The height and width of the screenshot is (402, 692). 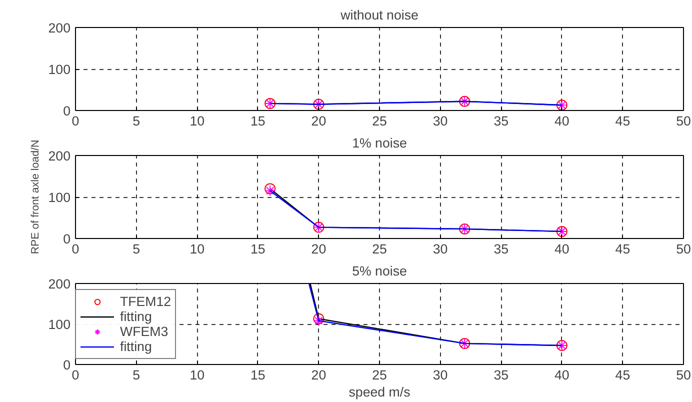 I want to click on legend-label: TFEM12, so click(x=146, y=301).